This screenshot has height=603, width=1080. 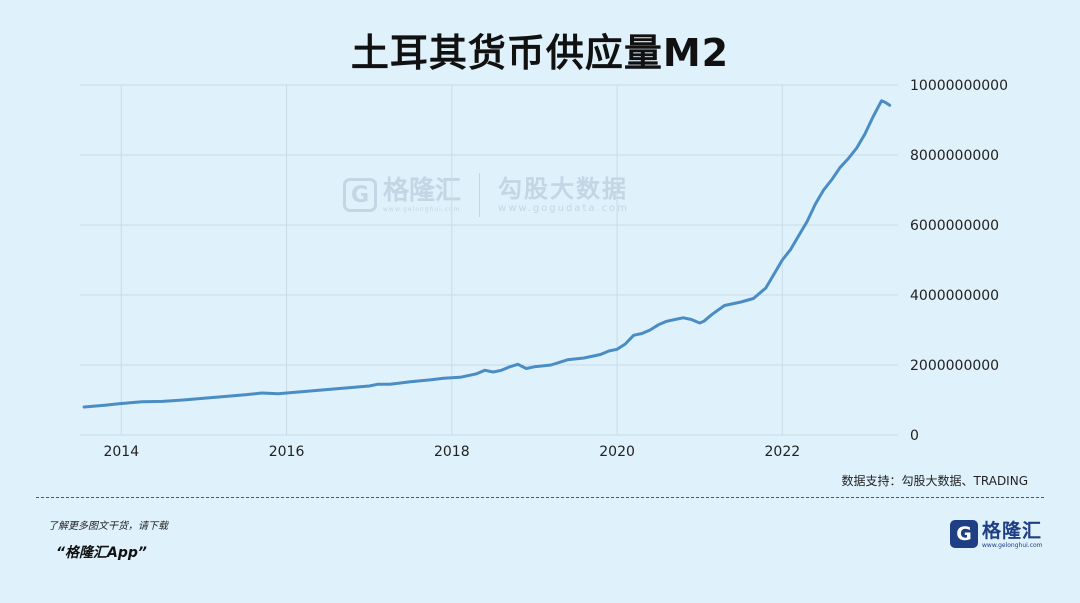 I want to click on y-tick-label: 8000000000, so click(x=954, y=156).